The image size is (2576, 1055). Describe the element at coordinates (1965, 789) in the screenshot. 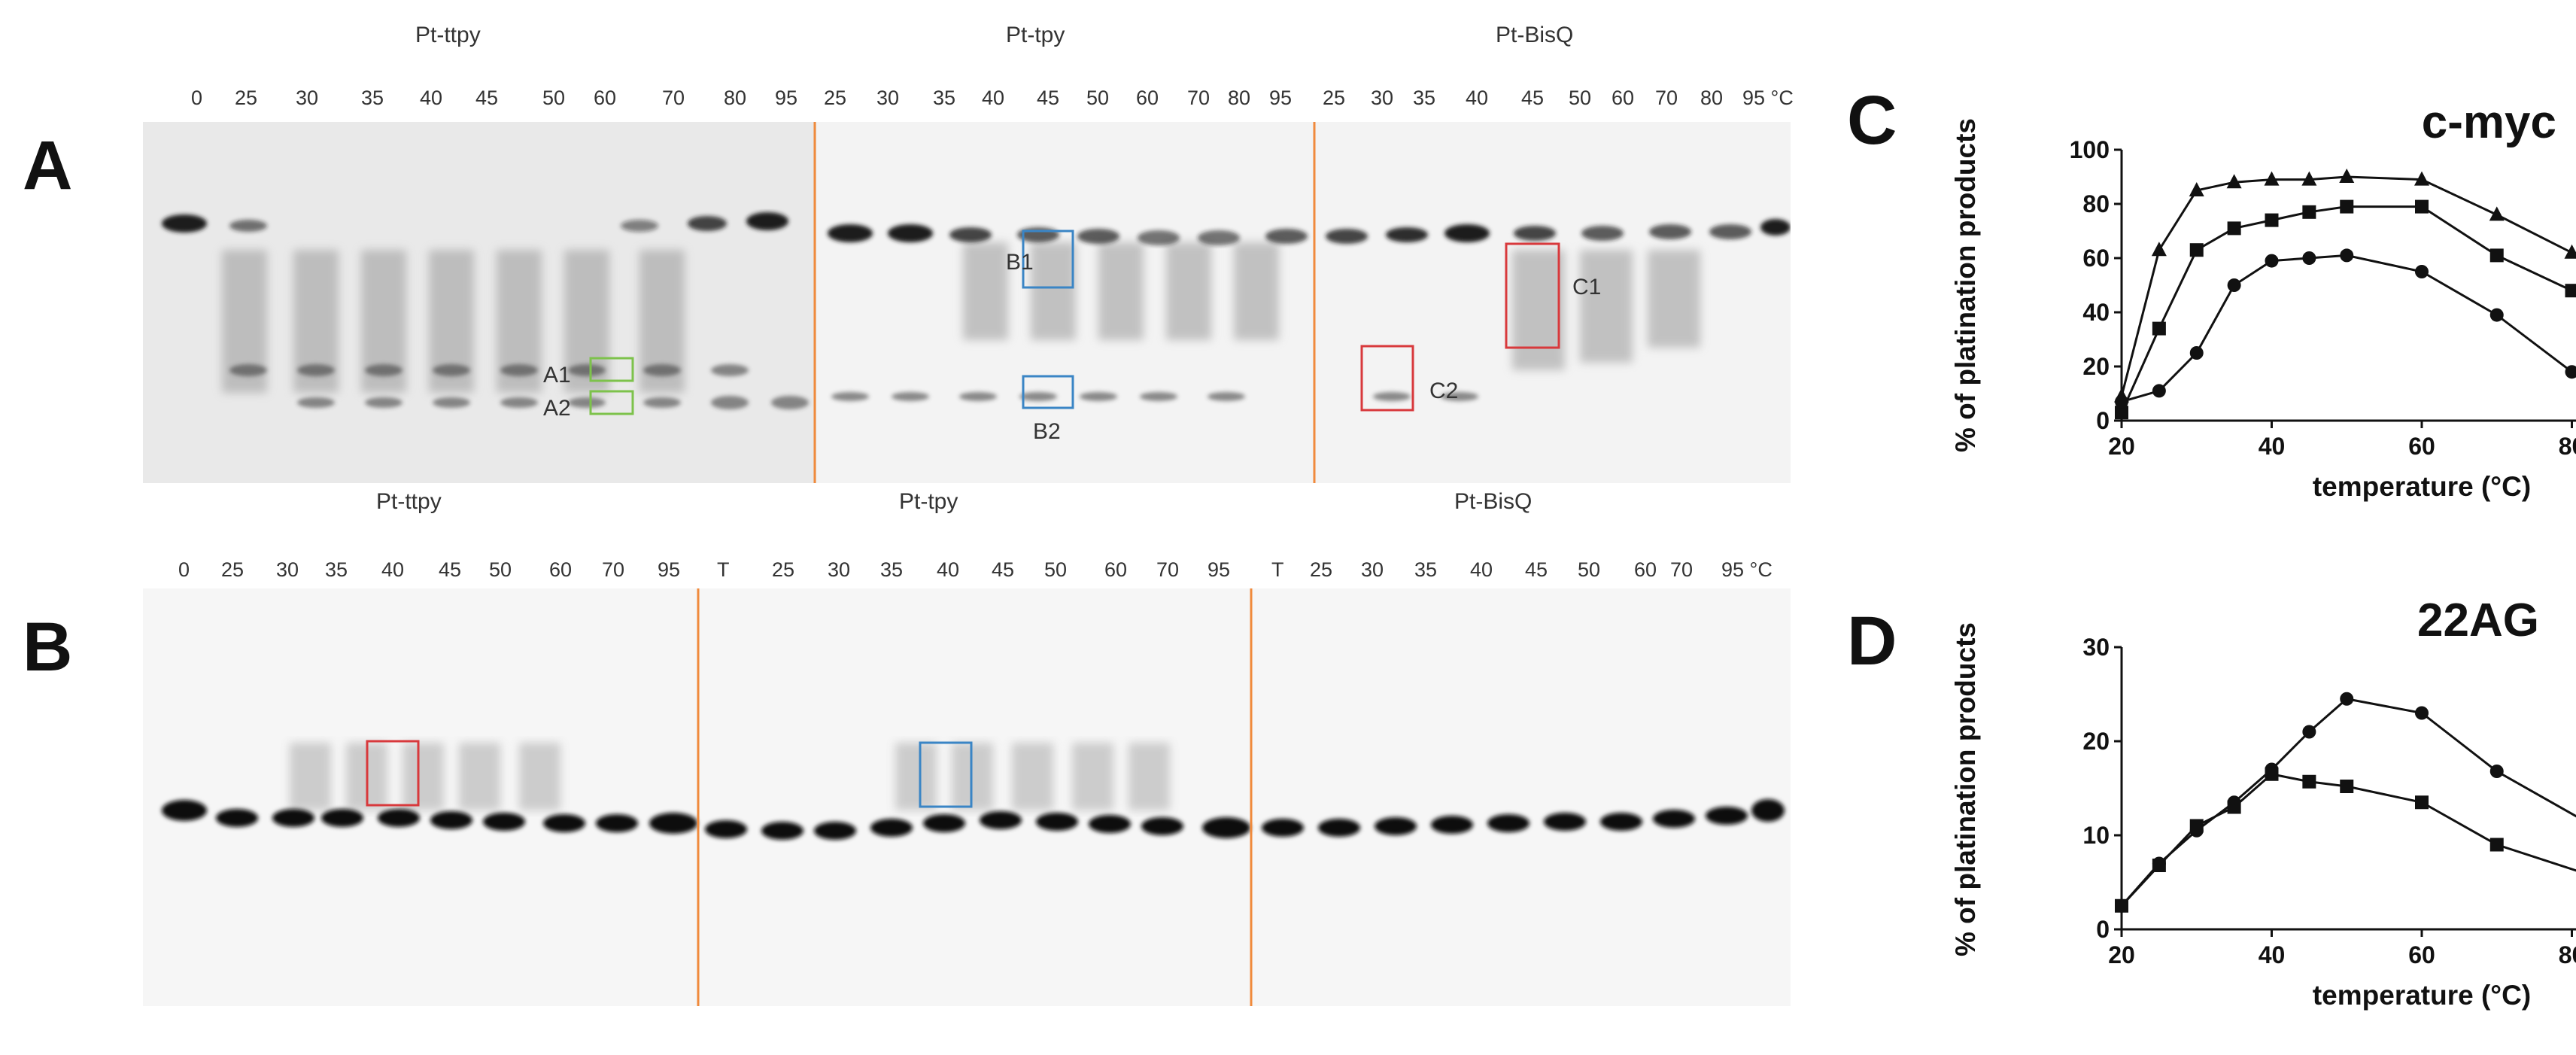

I see `y-axis-label: % of platination products` at that location.